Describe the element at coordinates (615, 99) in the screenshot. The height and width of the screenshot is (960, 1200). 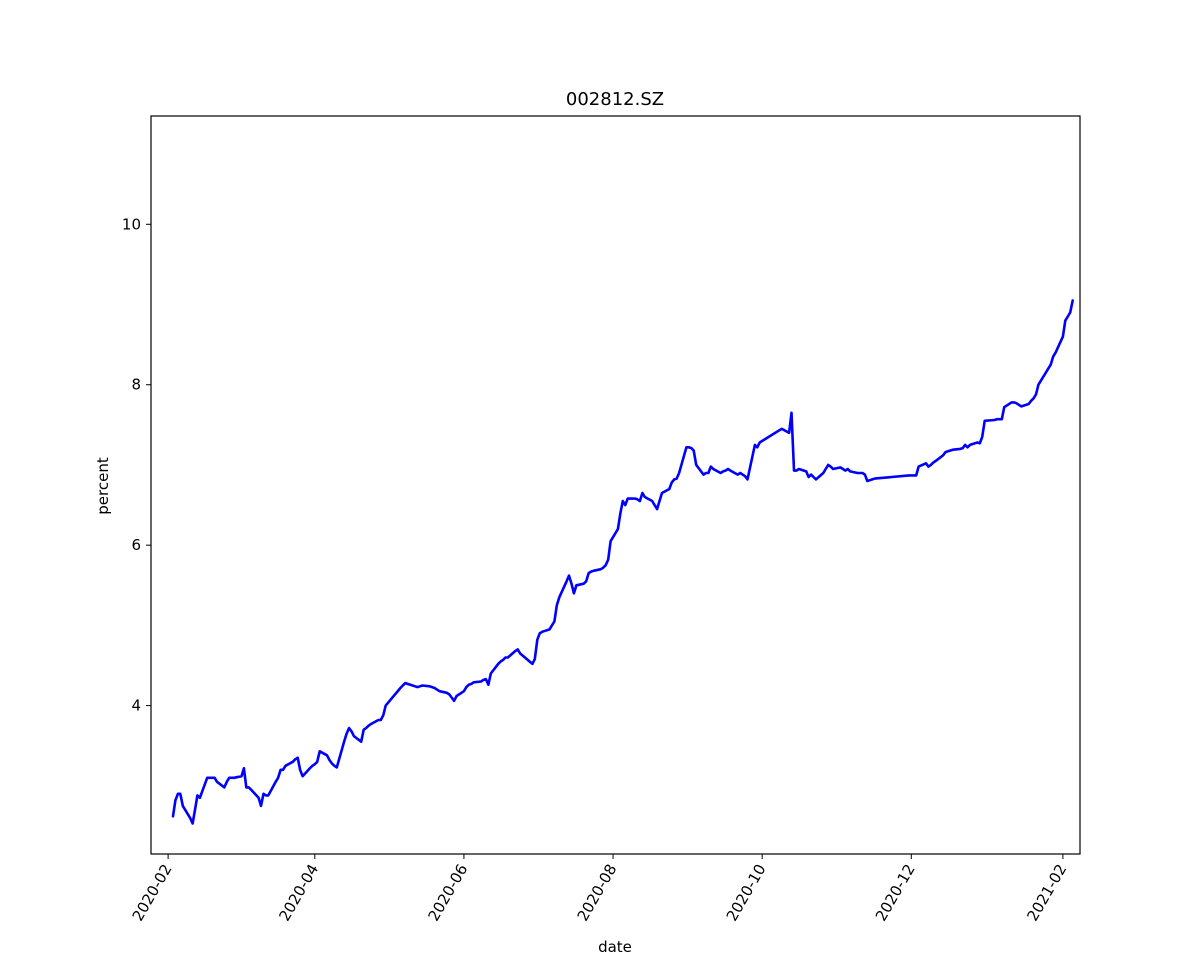
I see `chart-title: 002812.SZ` at that location.